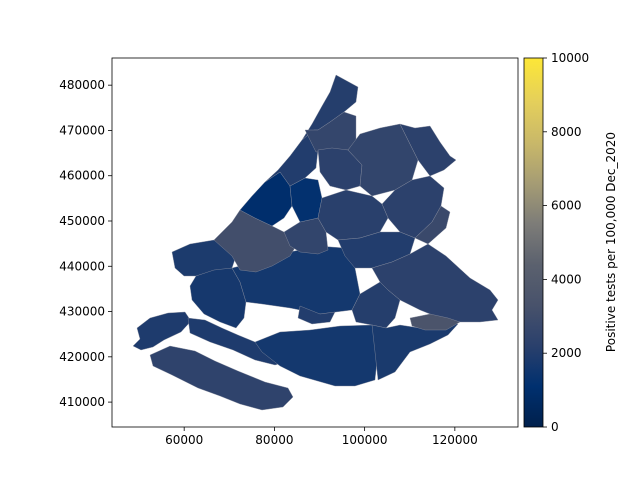 Image resolution: width=640 pixels, height=484 pixels. I want to click on x-axis-ticks: 60000 80000 100000 120000, so click(321, 437).